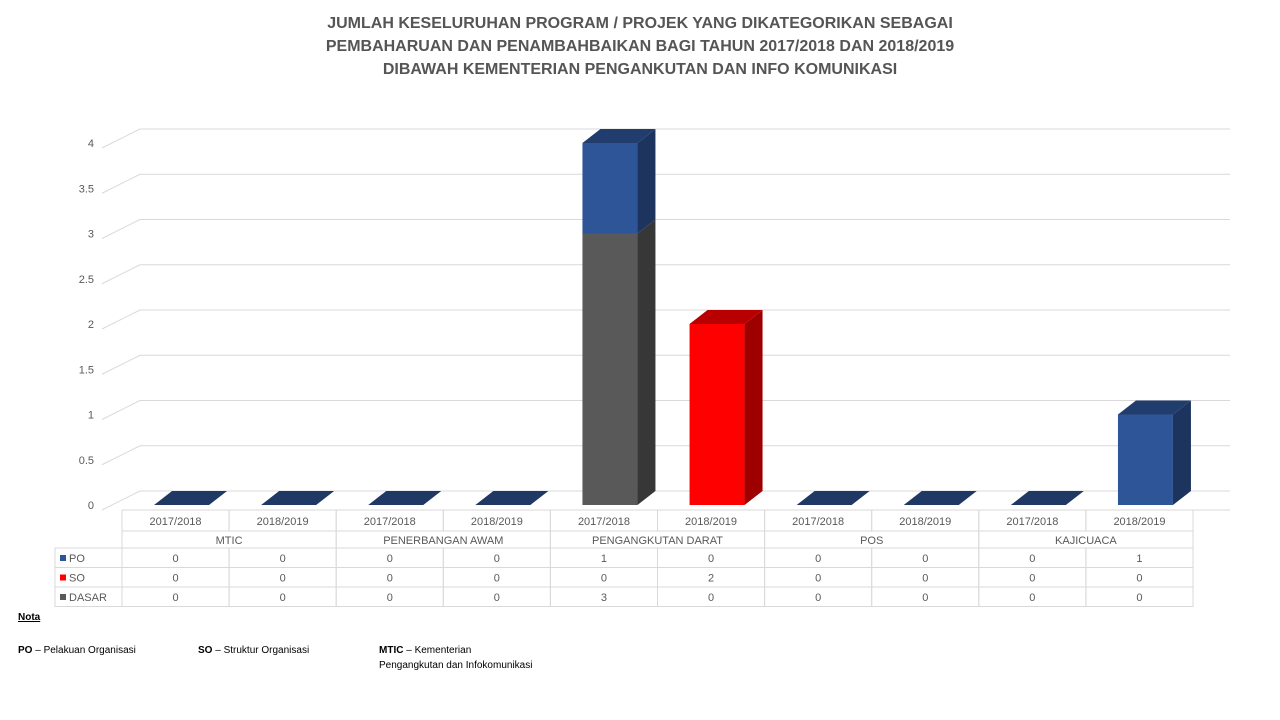 The height and width of the screenshot is (720, 1280). Describe the element at coordinates (63, 558) in the screenshot. I see `legend-swatch-po` at that location.